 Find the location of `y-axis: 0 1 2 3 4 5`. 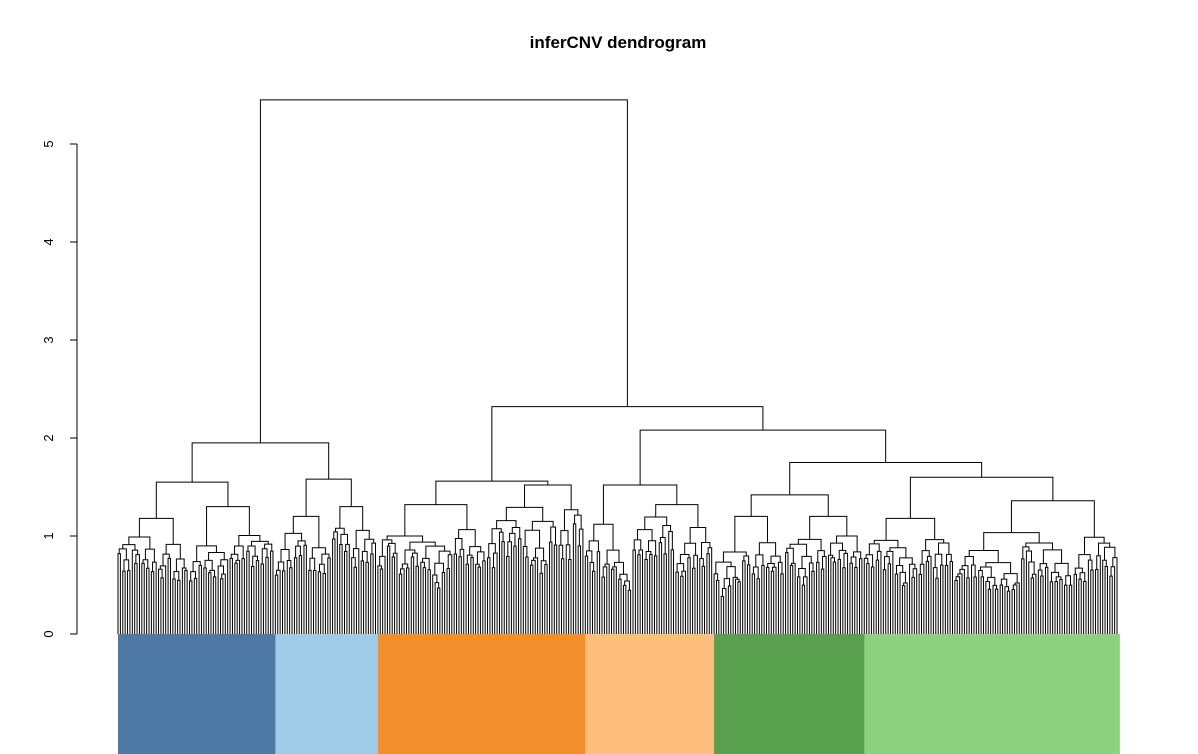

y-axis: 0 1 2 3 4 5 is located at coordinates (59, 389).